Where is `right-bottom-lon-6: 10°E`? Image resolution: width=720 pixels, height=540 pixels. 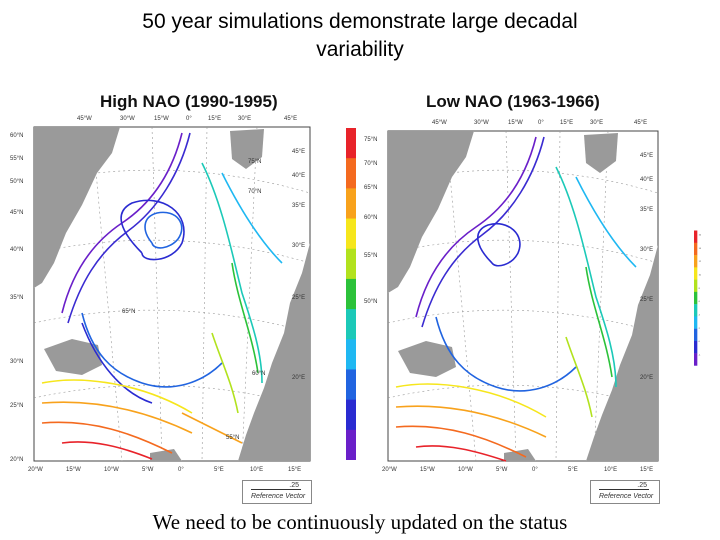 right-bottom-lon-6: 10°E is located at coordinates (610, 470).